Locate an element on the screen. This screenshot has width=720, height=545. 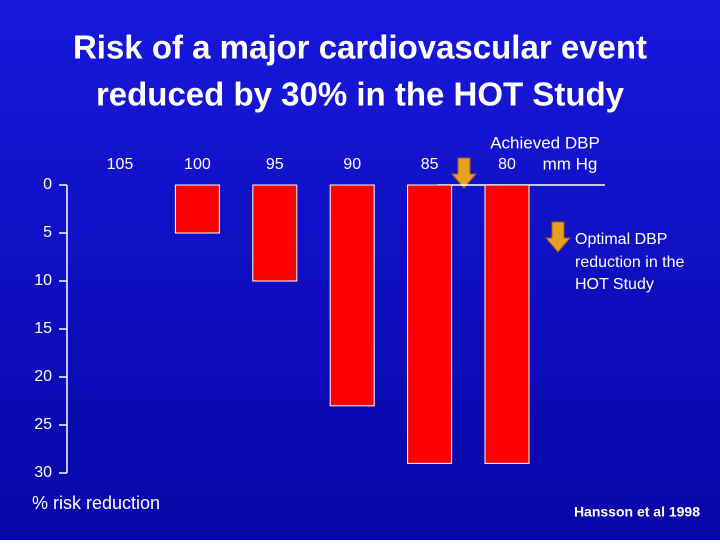
x-tick-label: 80 is located at coordinates (507, 164).